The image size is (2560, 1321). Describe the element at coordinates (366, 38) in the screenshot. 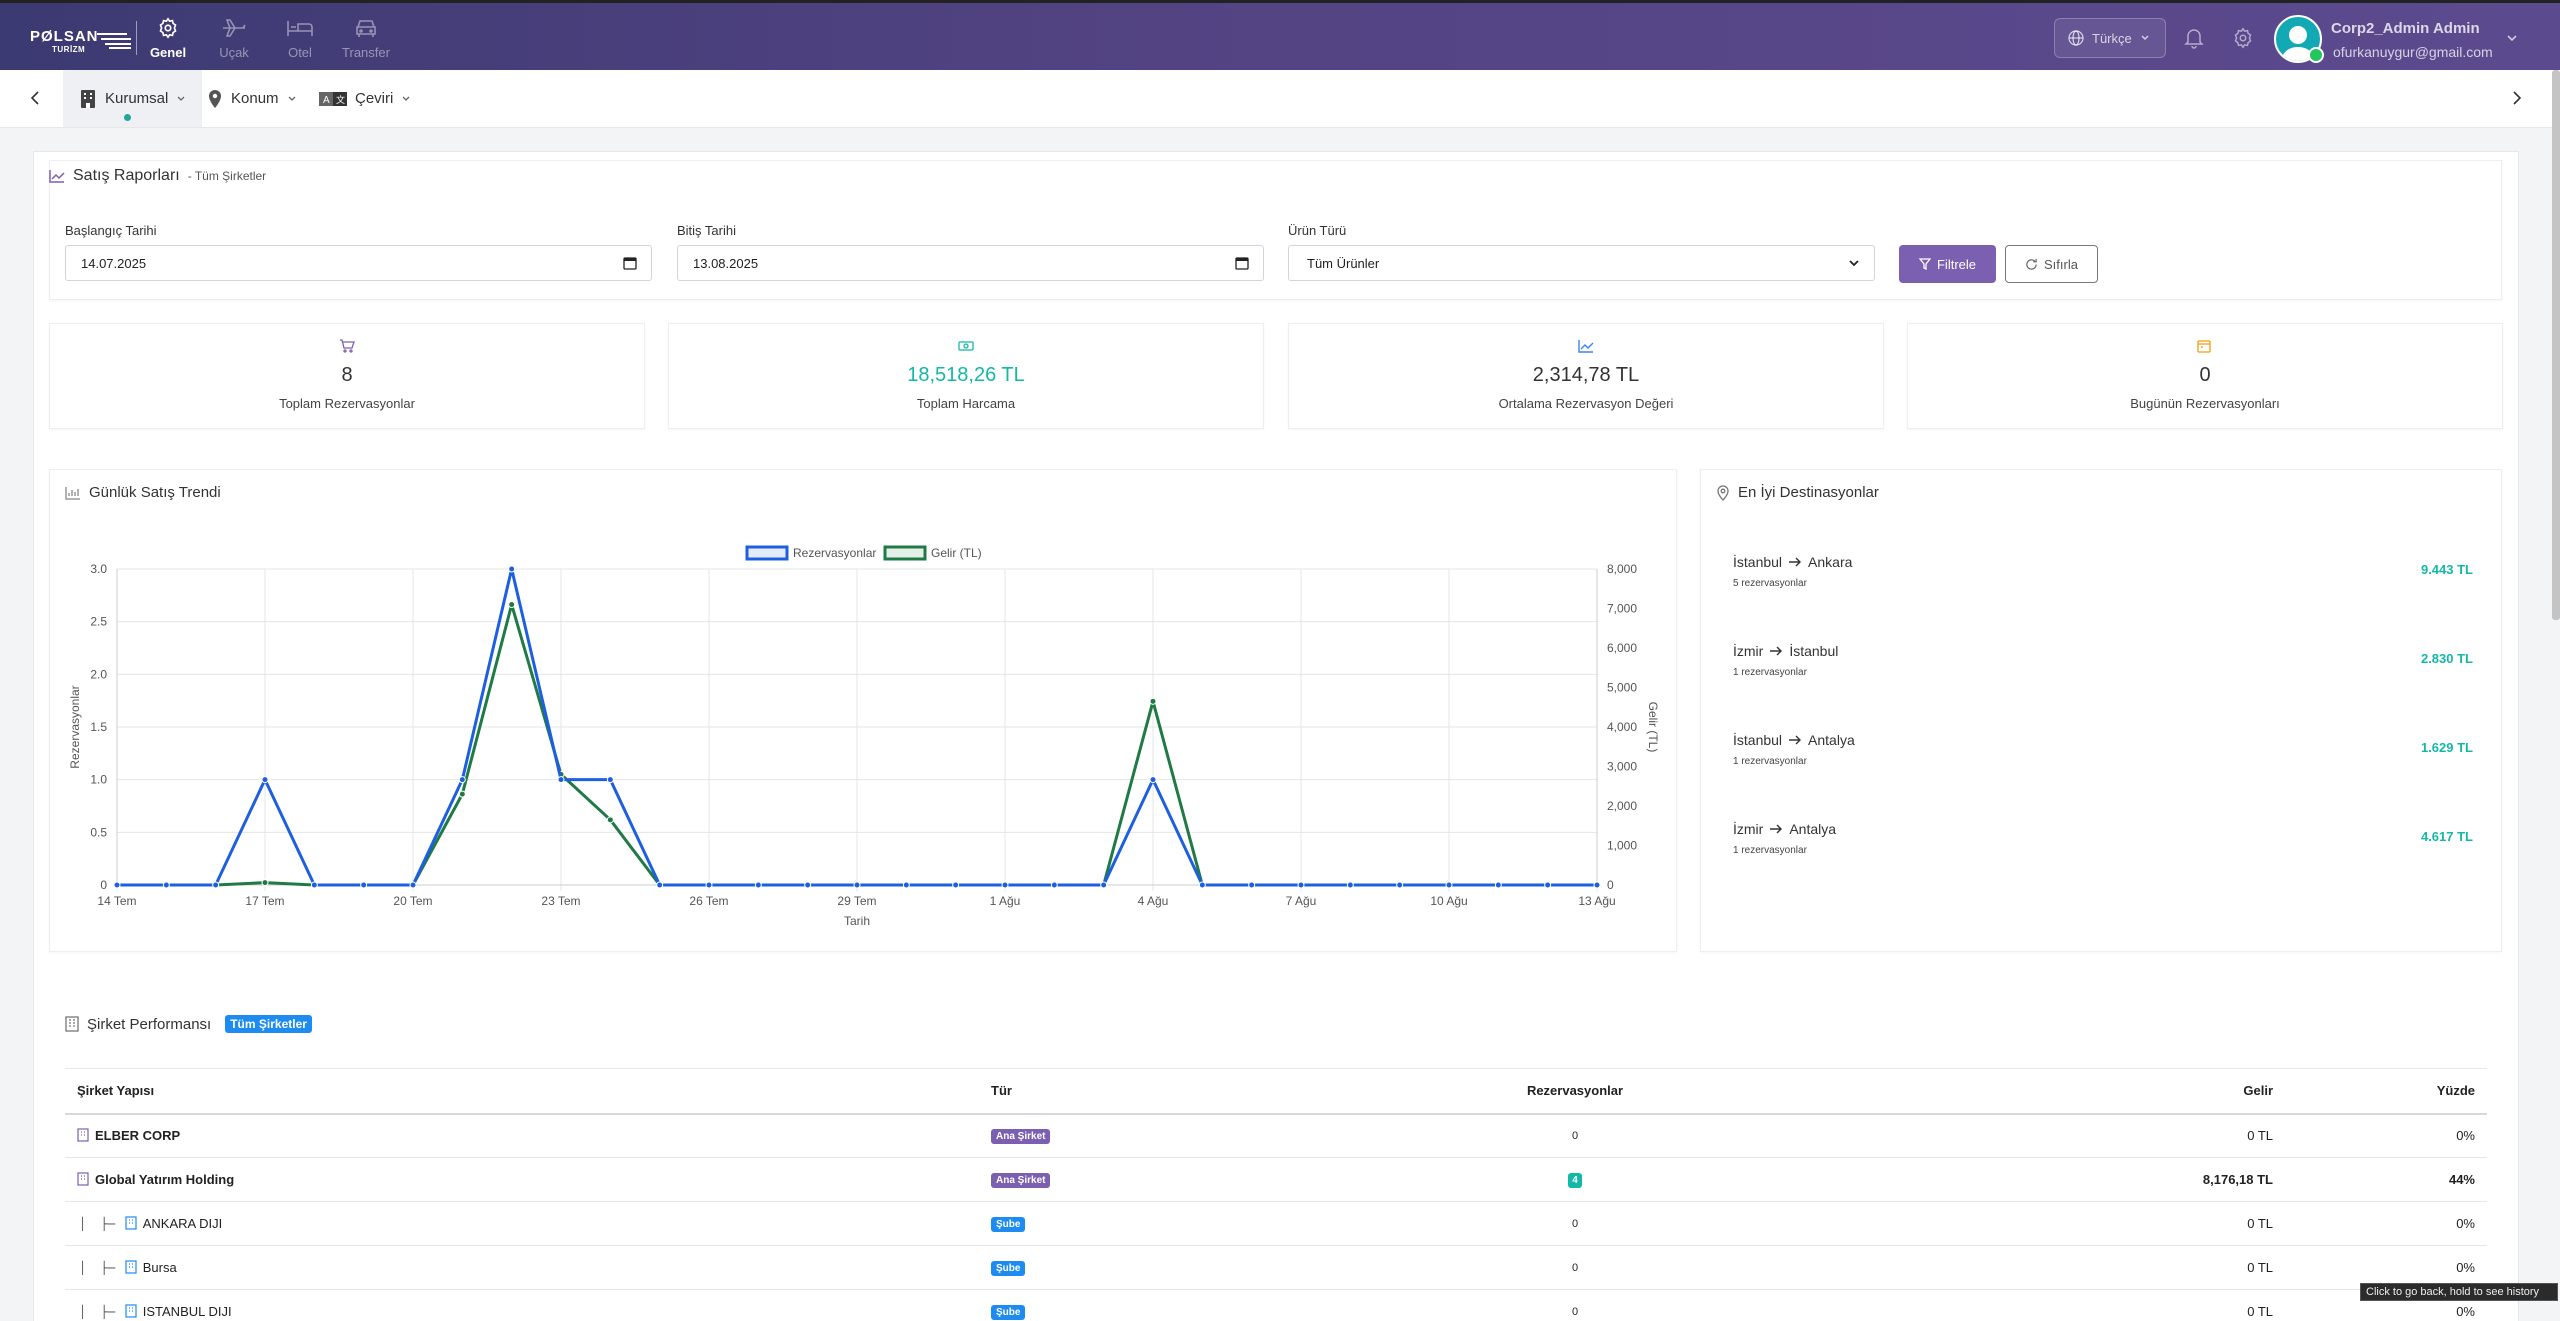

I see `nav-transfer: Transfer` at that location.